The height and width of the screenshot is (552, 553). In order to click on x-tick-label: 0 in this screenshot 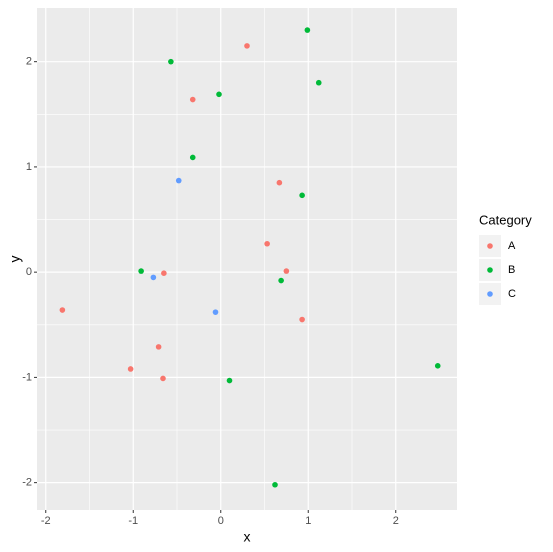, I will do `click(221, 521)`.